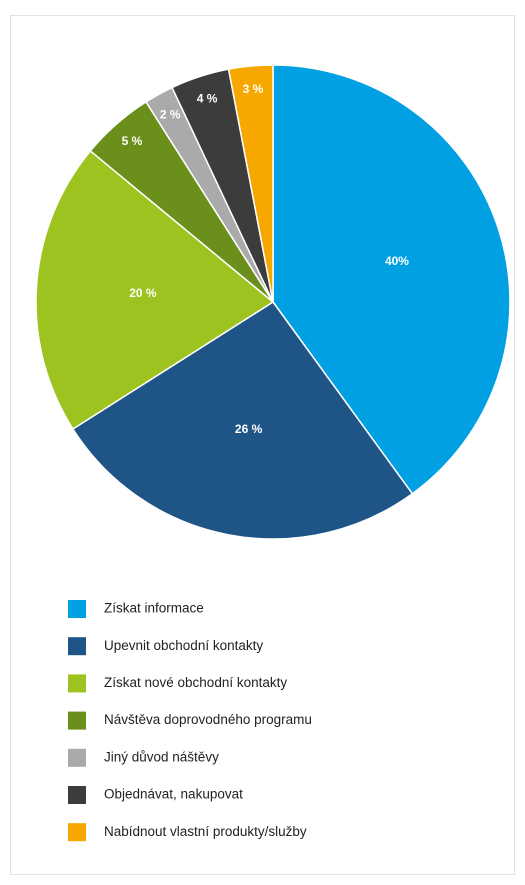  Describe the element at coordinates (173, 794) in the screenshot. I see `legend-text: Objednávat, nakupovat` at that location.